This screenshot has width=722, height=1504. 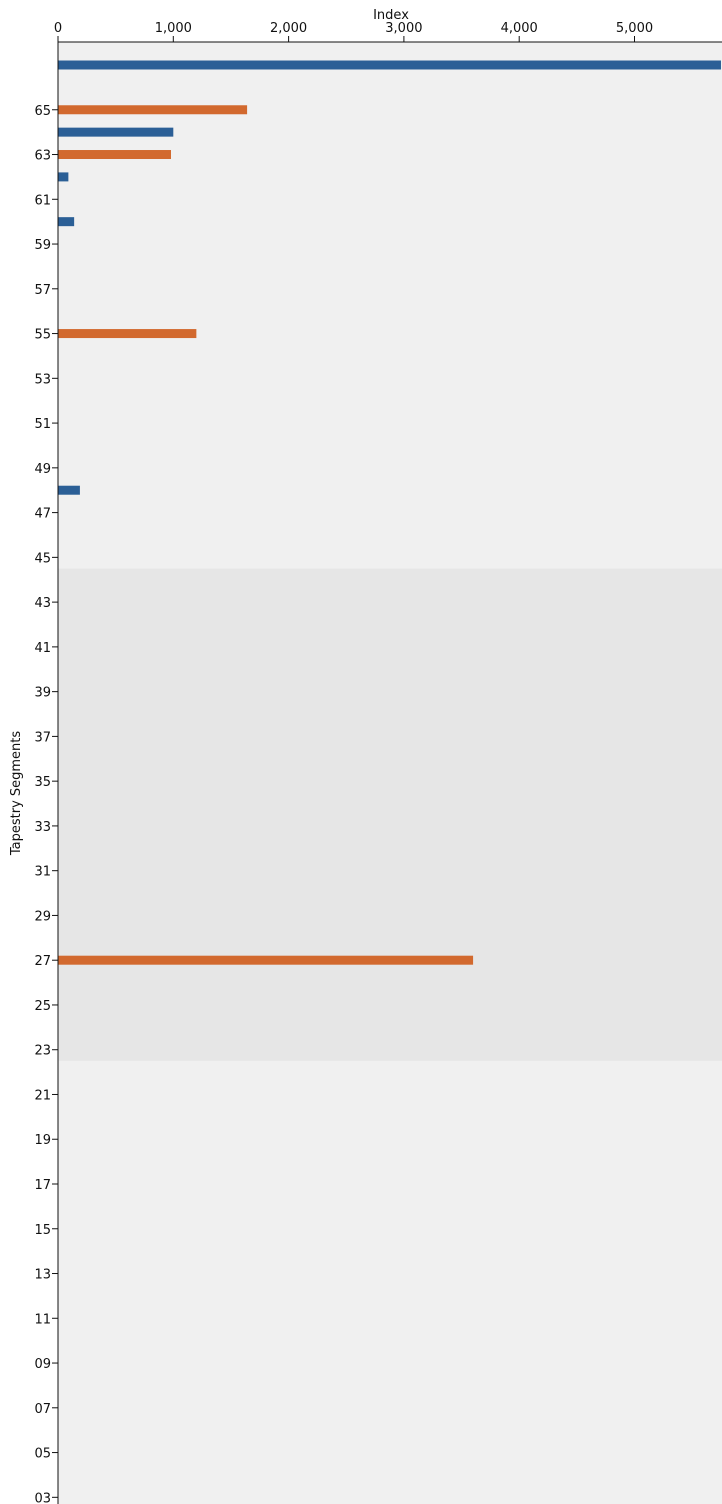 I want to click on y-tick-label: 43, so click(x=42, y=603).